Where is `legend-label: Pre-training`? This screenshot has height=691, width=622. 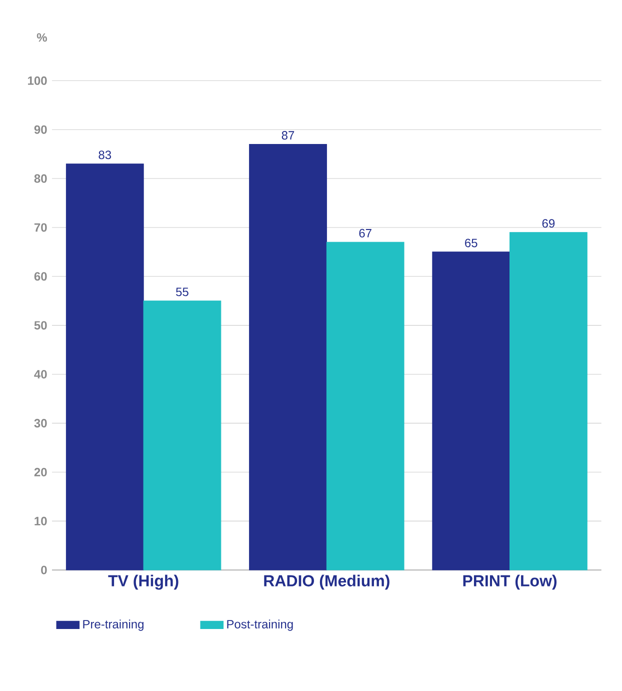
legend-label: Pre-training is located at coordinates (113, 625).